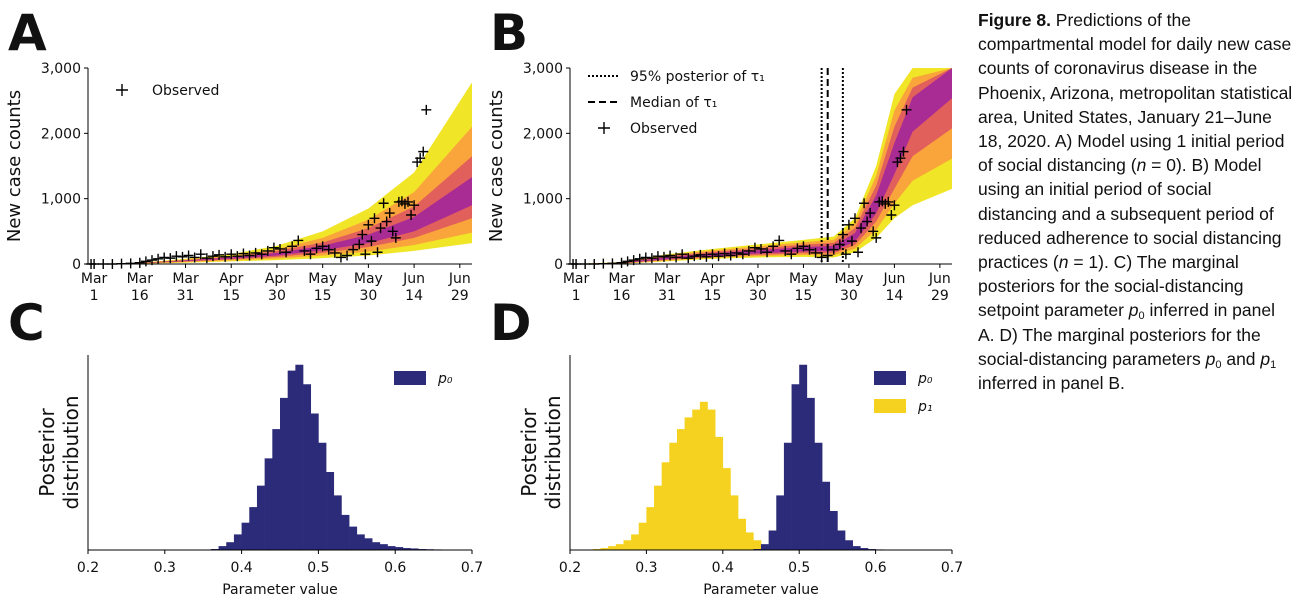 The image size is (1296, 598). Describe the element at coordinates (553, 453) in the screenshot. I see `y-axis-label: distribution` at that location.